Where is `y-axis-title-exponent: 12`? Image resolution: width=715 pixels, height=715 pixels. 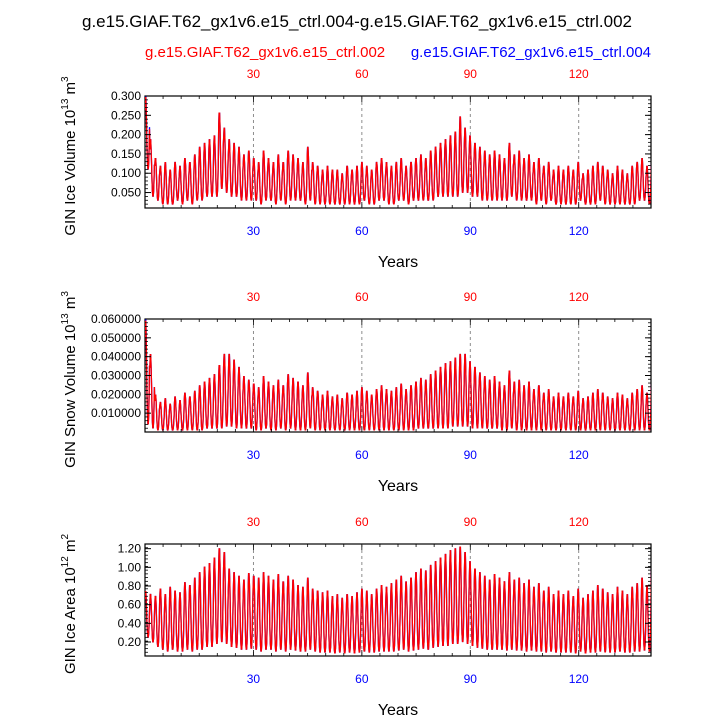 y-axis-title-exponent: 12 is located at coordinates (65, 562).